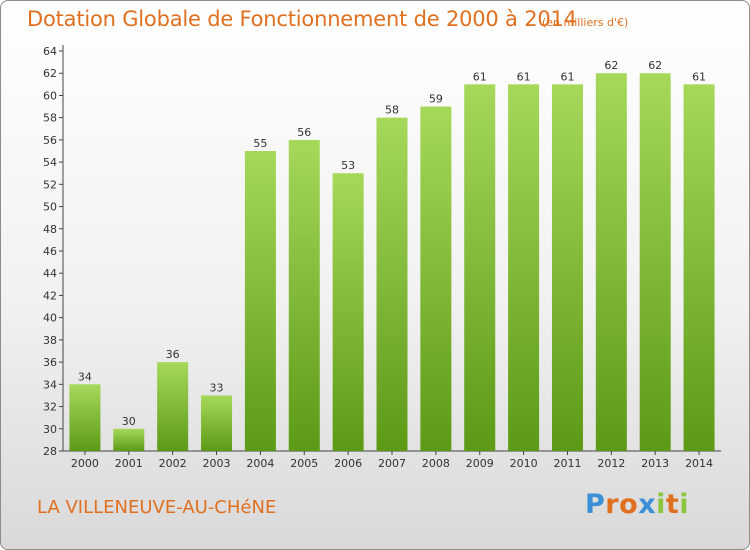 Image resolution: width=750 pixels, height=550 pixels. Describe the element at coordinates (50, 429) in the screenshot. I see `y-tick-label: 30` at that location.